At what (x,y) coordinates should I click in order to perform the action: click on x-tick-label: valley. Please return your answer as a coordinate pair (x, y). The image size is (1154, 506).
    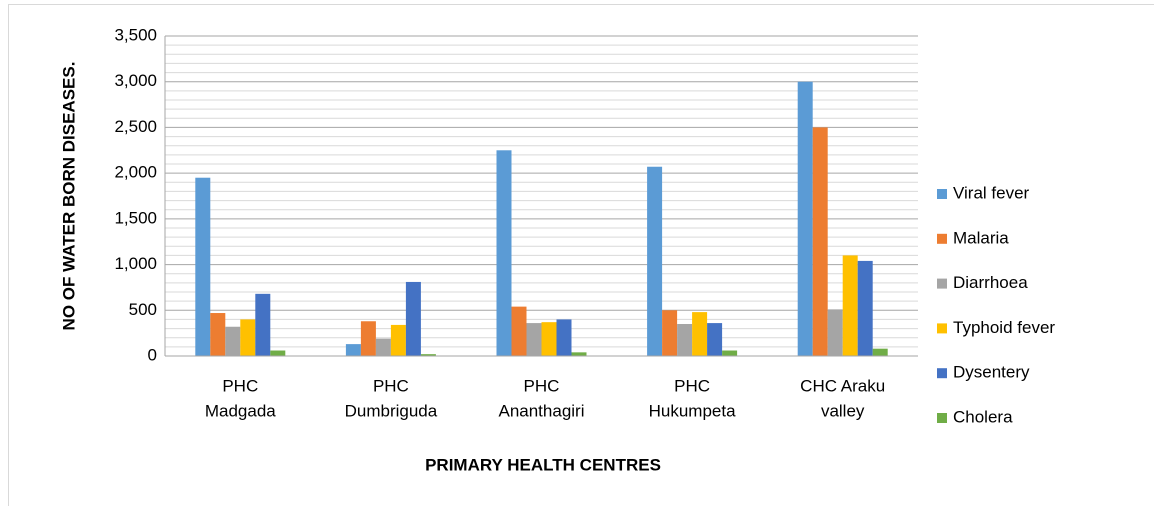
    Looking at the image, I should click on (843, 410).